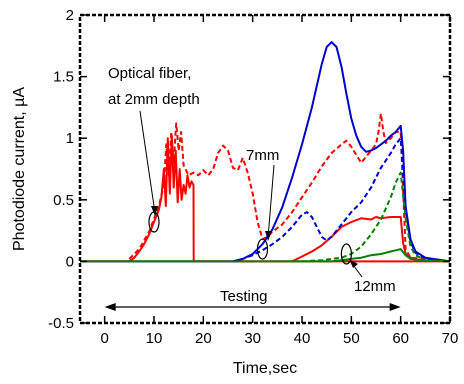 The image size is (464, 384). Describe the element at coordinates (252, 338) in the screenshot. I see `x-tick-label: 30` at that location.